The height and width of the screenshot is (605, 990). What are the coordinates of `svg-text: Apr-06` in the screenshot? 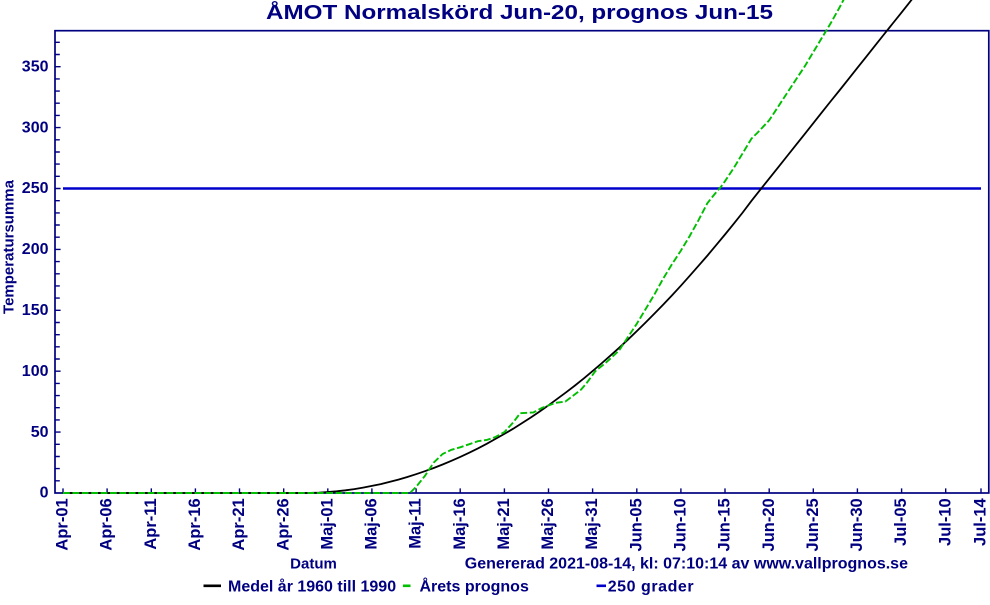 It's located at (107, 524).